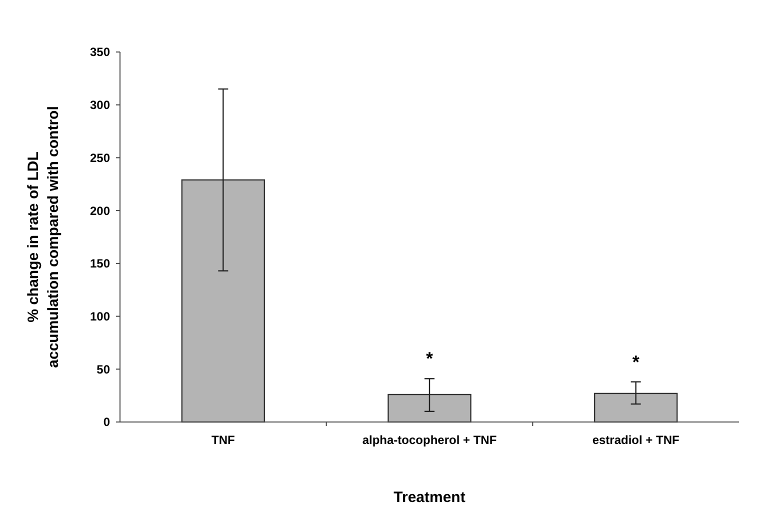  I want to click on y-tick-label: 50, so click(103, 369).